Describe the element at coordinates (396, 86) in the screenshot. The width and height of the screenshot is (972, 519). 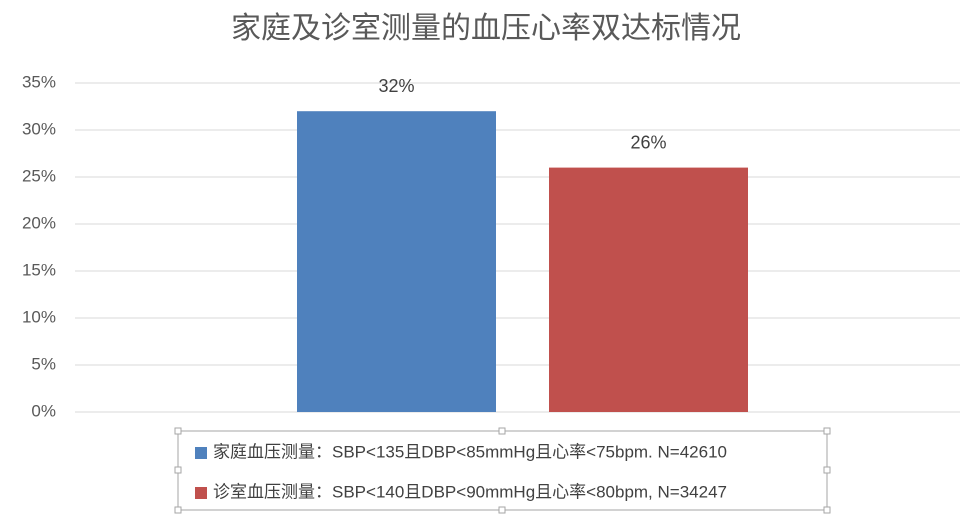
I see `value-label: 32%` at that location.